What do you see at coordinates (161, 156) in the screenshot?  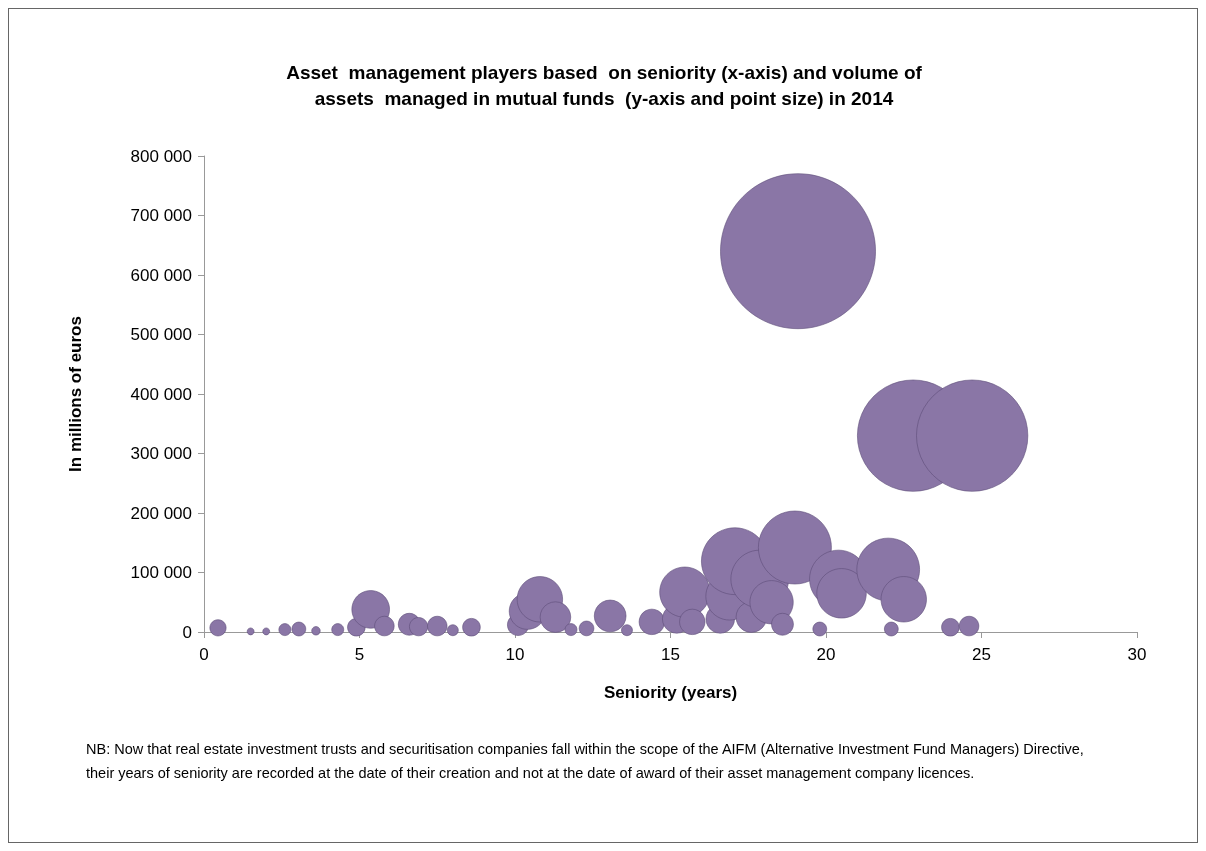 I see `y-tick-label: 800 000` at bounding box center [161, 156].